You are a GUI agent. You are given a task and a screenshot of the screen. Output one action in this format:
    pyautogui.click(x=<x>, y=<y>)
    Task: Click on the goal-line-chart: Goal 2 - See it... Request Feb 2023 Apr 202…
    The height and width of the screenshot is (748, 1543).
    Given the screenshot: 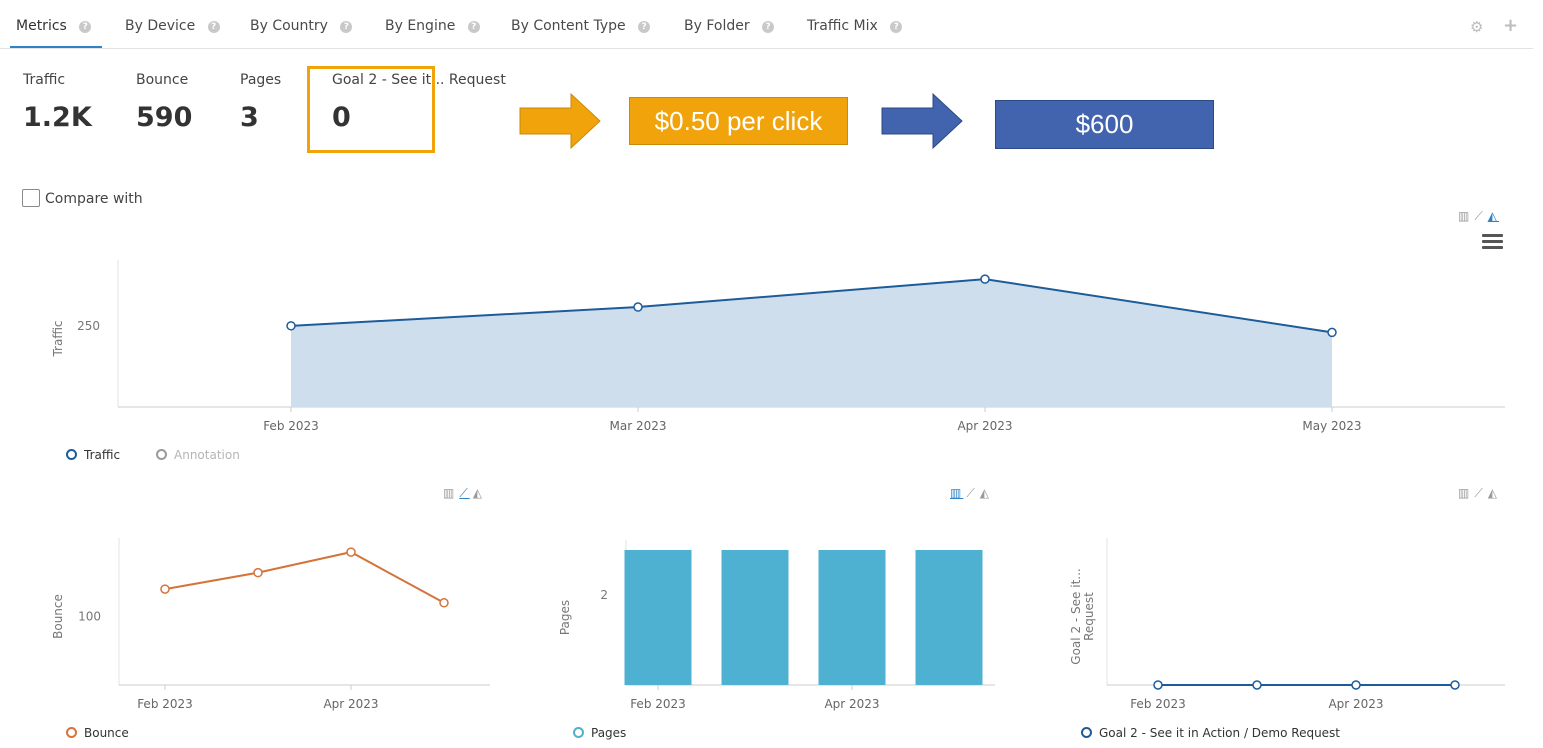 What is the action you would take?
    pyautogui.click(x=1287, y=624)
    